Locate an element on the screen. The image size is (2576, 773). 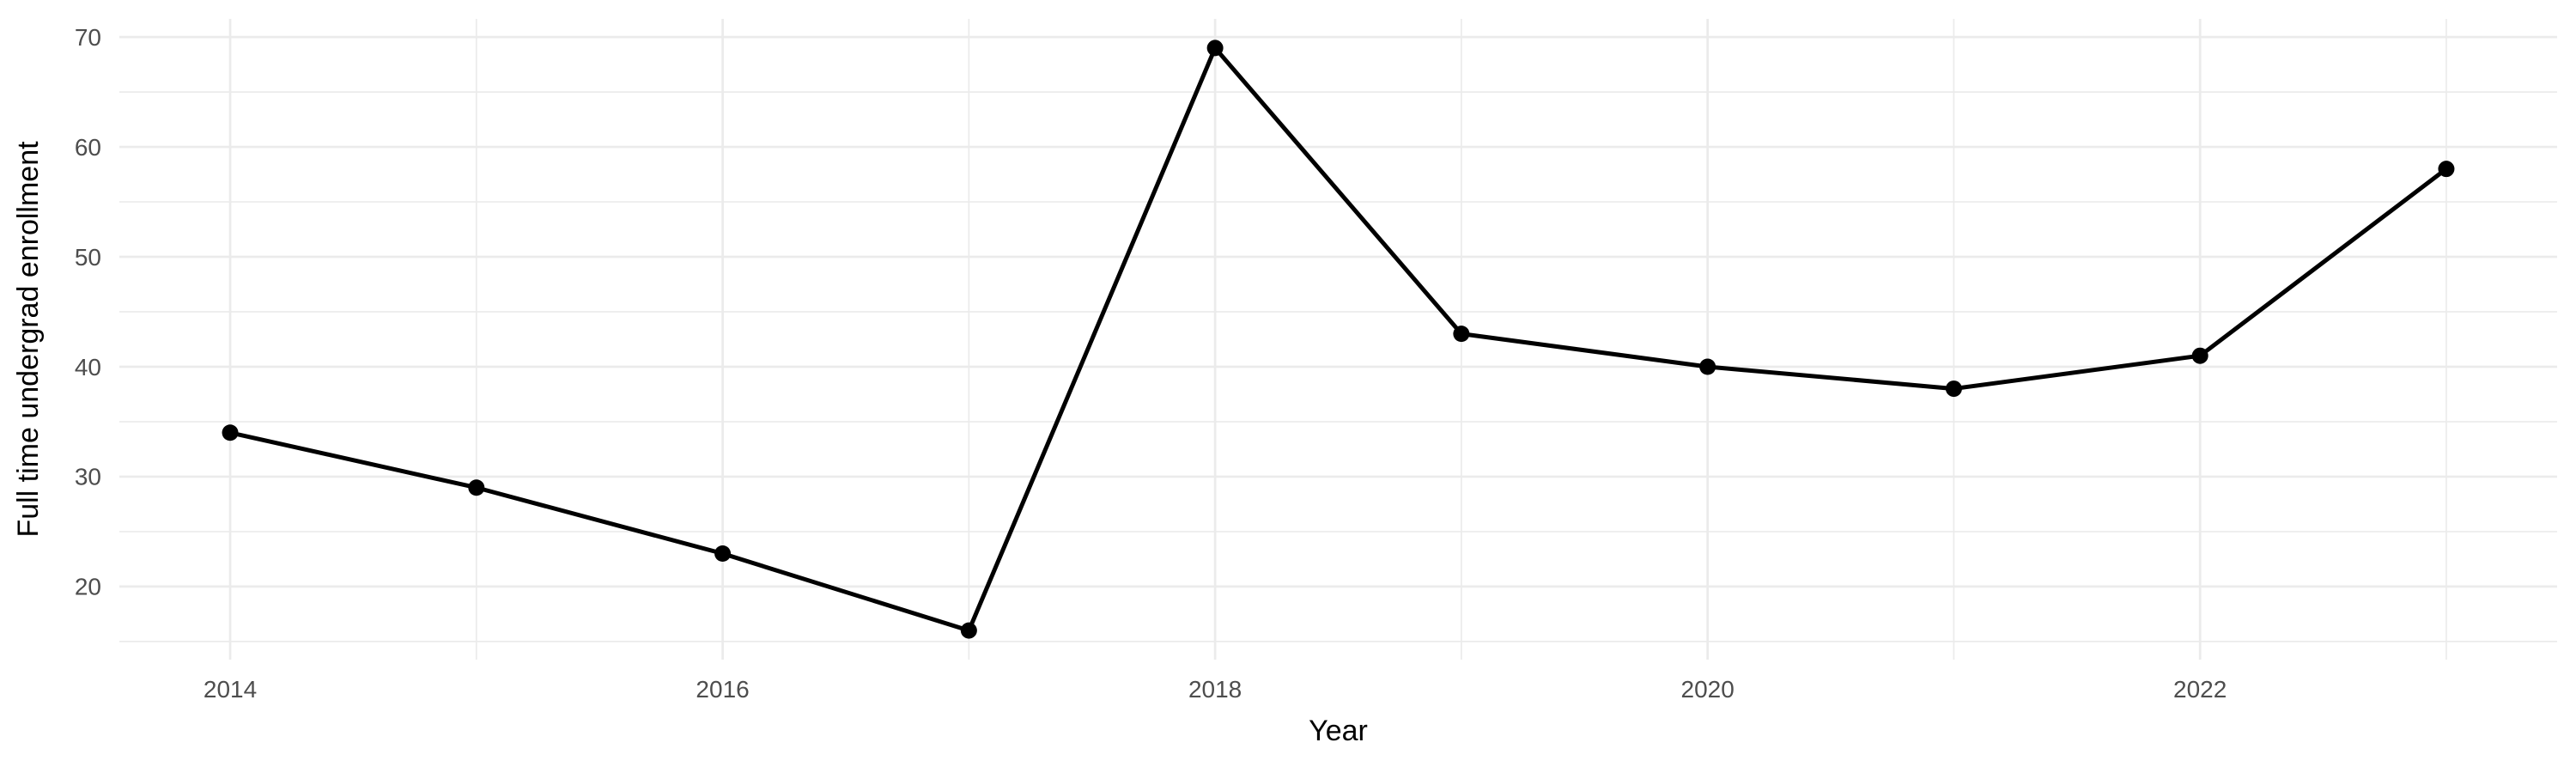
x-axis-tick-labels: 2014 2016 2018 2020 2022 is located at coordinates (1215, 689).